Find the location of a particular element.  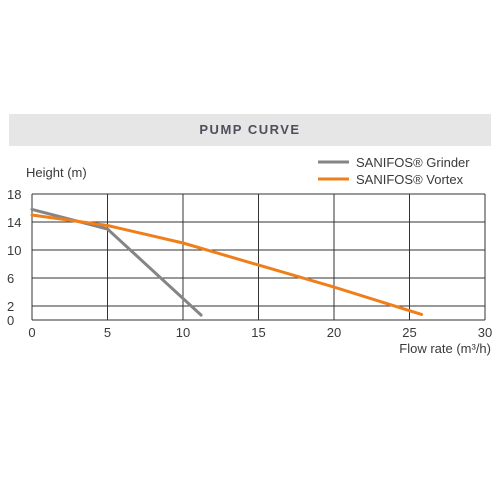

x-tick-label-20: 20 is located at coordinates (334, 332).